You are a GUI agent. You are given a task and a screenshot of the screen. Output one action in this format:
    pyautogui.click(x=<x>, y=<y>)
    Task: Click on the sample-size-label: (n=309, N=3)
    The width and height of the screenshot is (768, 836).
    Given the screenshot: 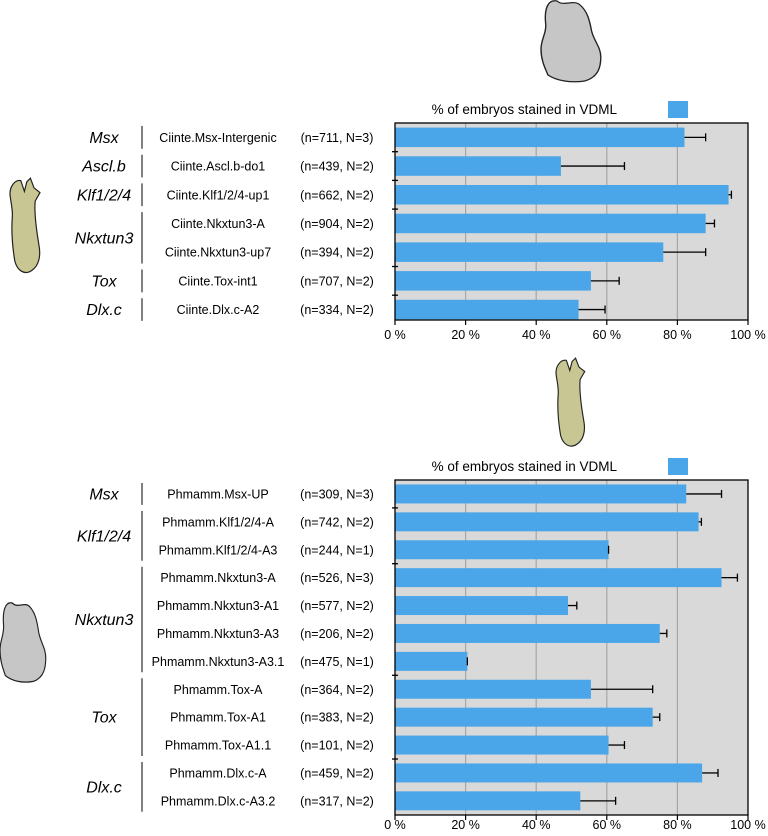 What is the action you would take?
    pyautogui.click(x=337, y=494)
    